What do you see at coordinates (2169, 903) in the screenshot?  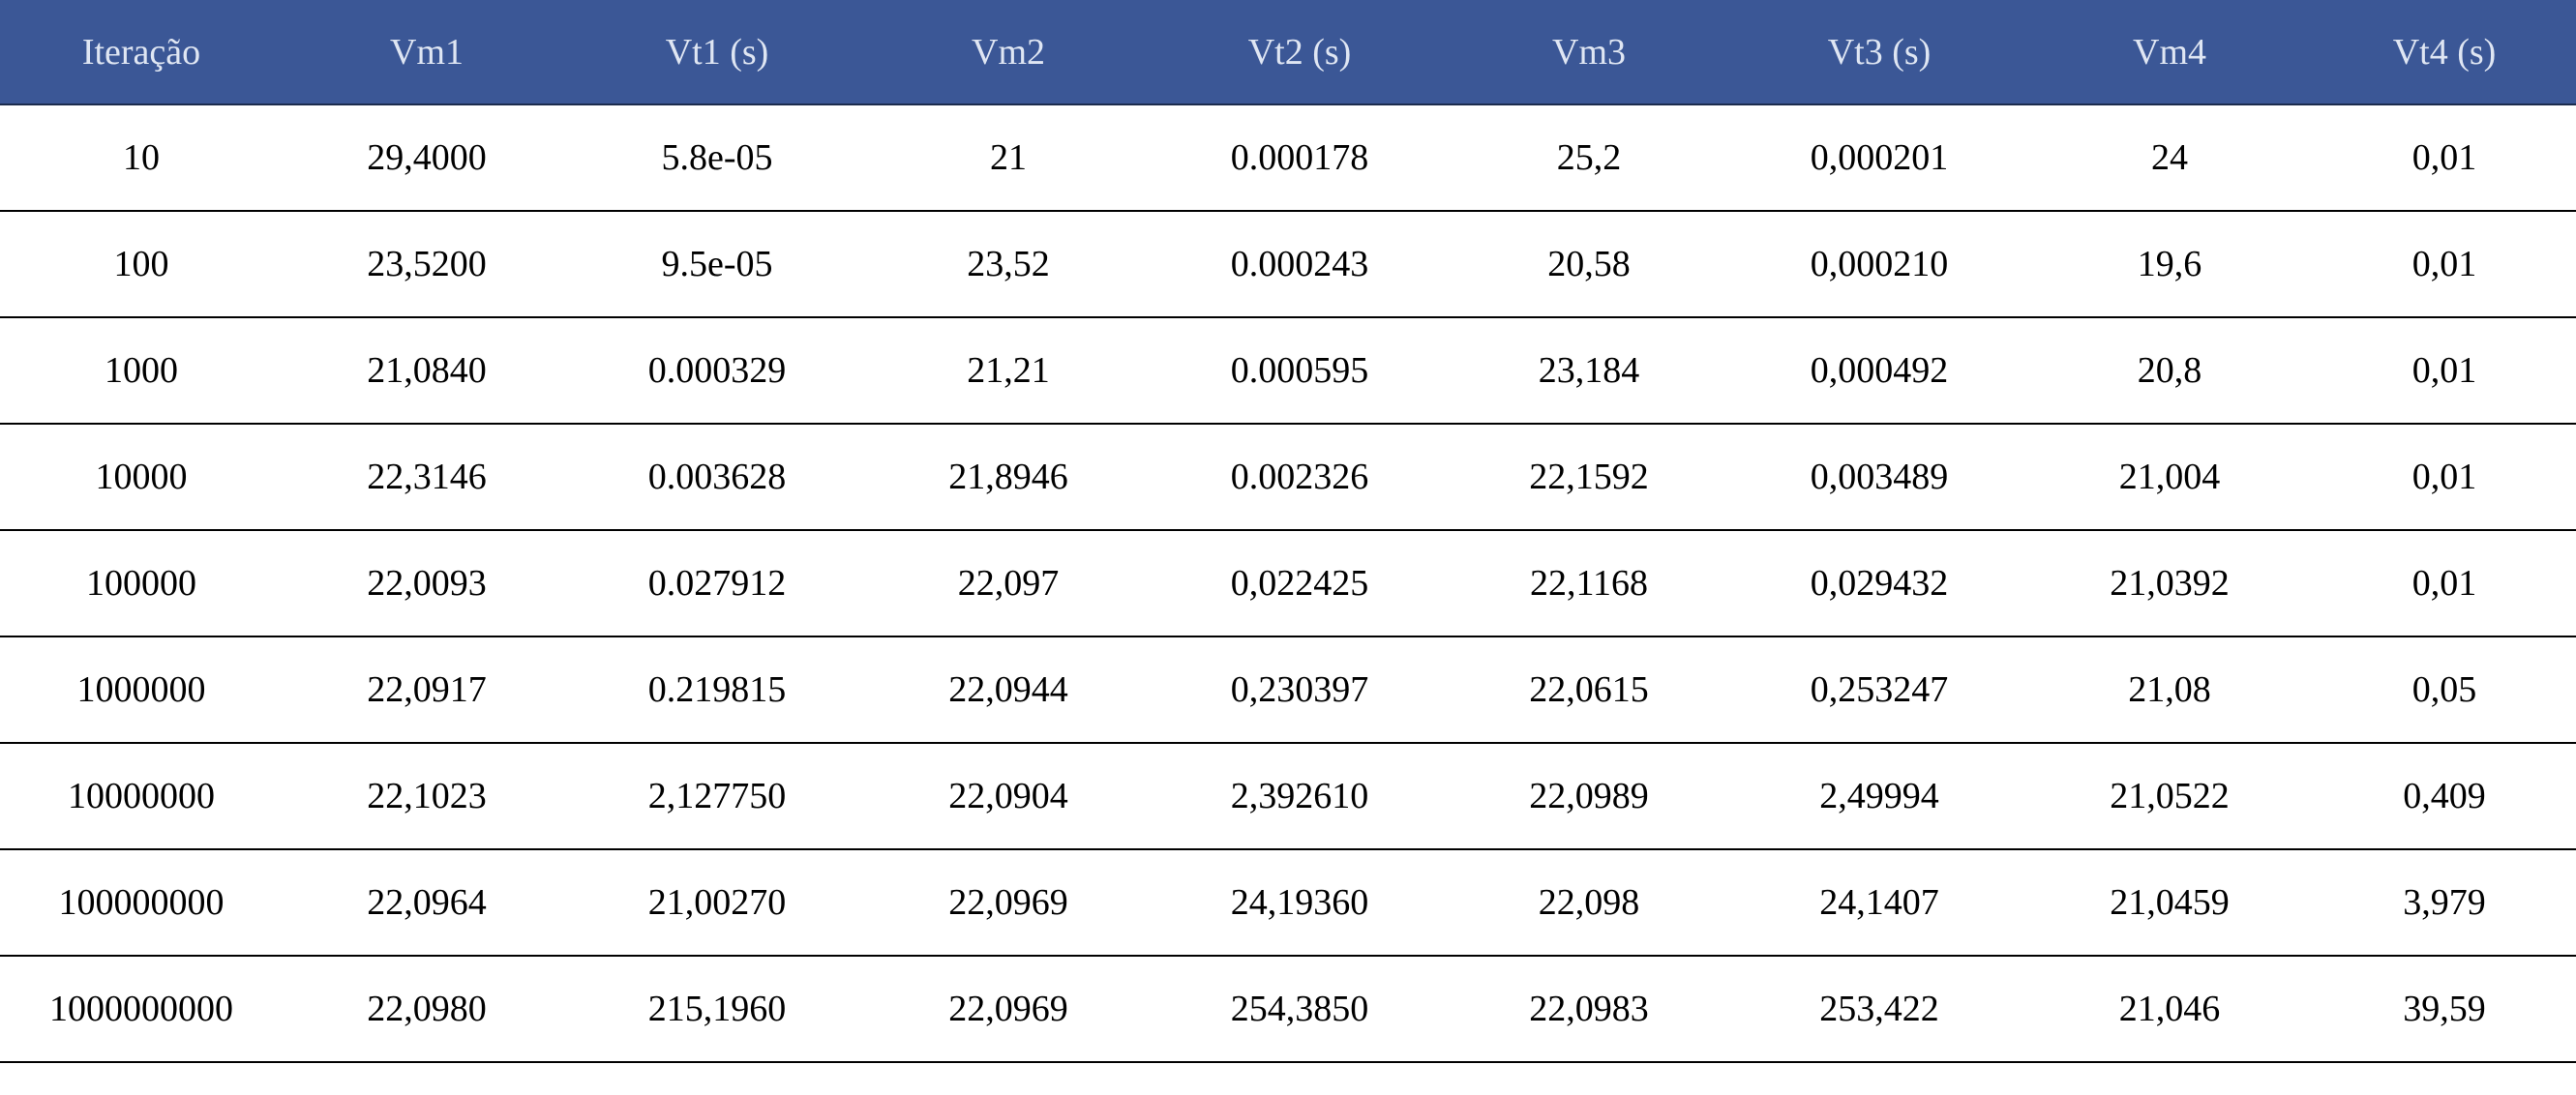 I see `cell-vm4: 21,0459` at bounding box center [2169, 903].